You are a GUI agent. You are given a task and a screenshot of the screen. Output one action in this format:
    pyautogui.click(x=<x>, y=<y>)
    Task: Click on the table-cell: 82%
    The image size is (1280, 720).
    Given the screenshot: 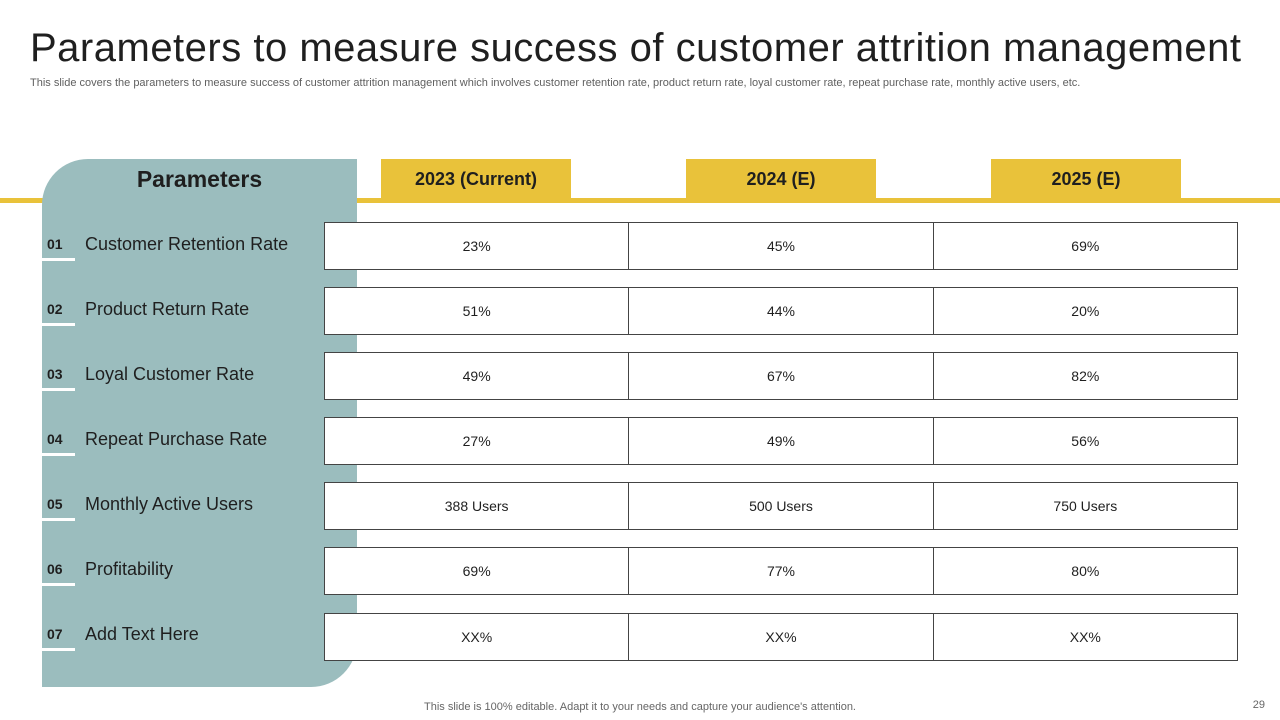 What is the action you would take?
    pyautogui.click(x=1084, y=376)
    